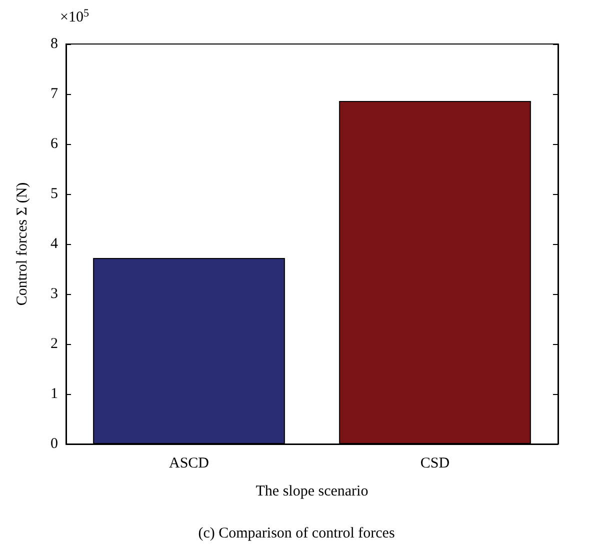 The image size is (593, 549). What do you see at coordinates (22, 244) in the screenshot?
I see `y-axis-title: Control forces Σ (N)` at bounding box center [22, 244].